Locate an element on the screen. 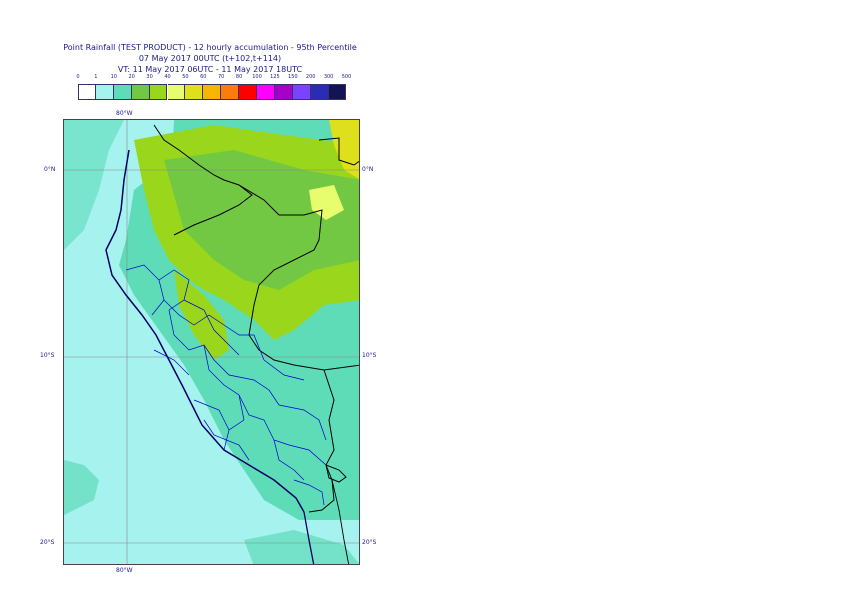 The width and height of the screenshot is (842, 596). coastline is located at coordinates (205, 331).